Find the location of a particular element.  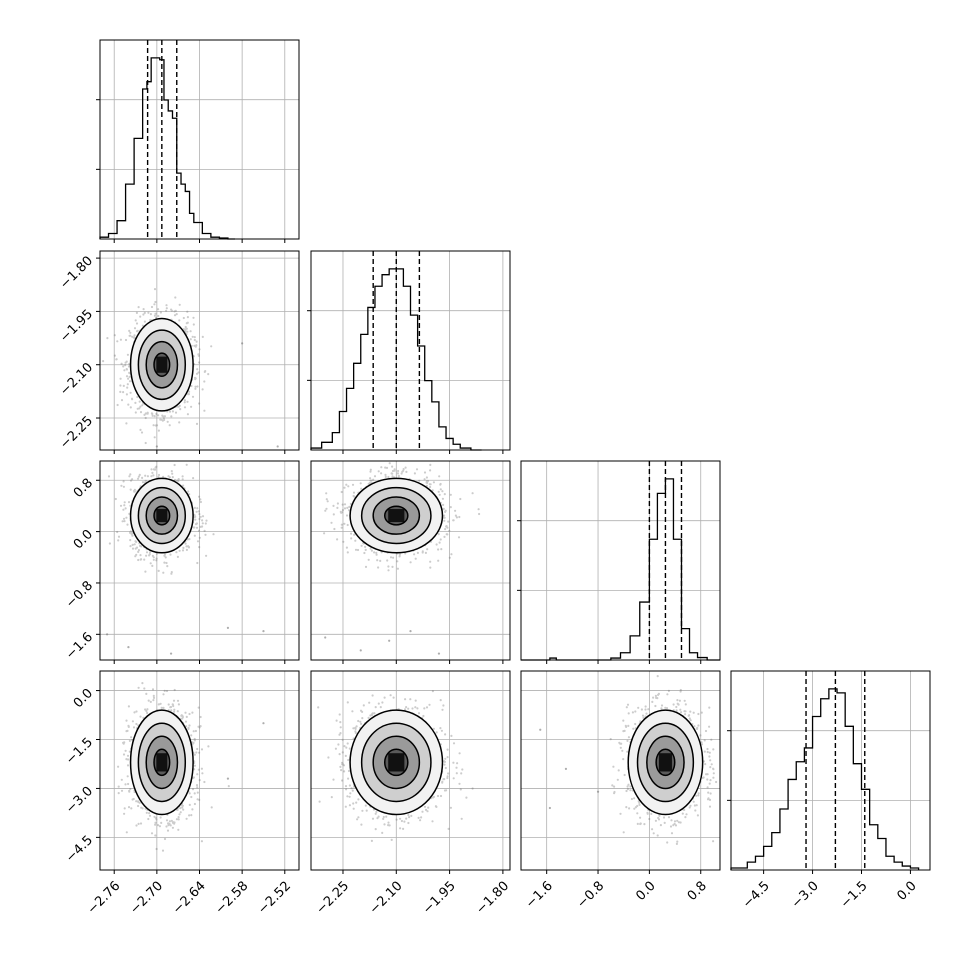

hist-2-frame is located at coordinates (620, 560).